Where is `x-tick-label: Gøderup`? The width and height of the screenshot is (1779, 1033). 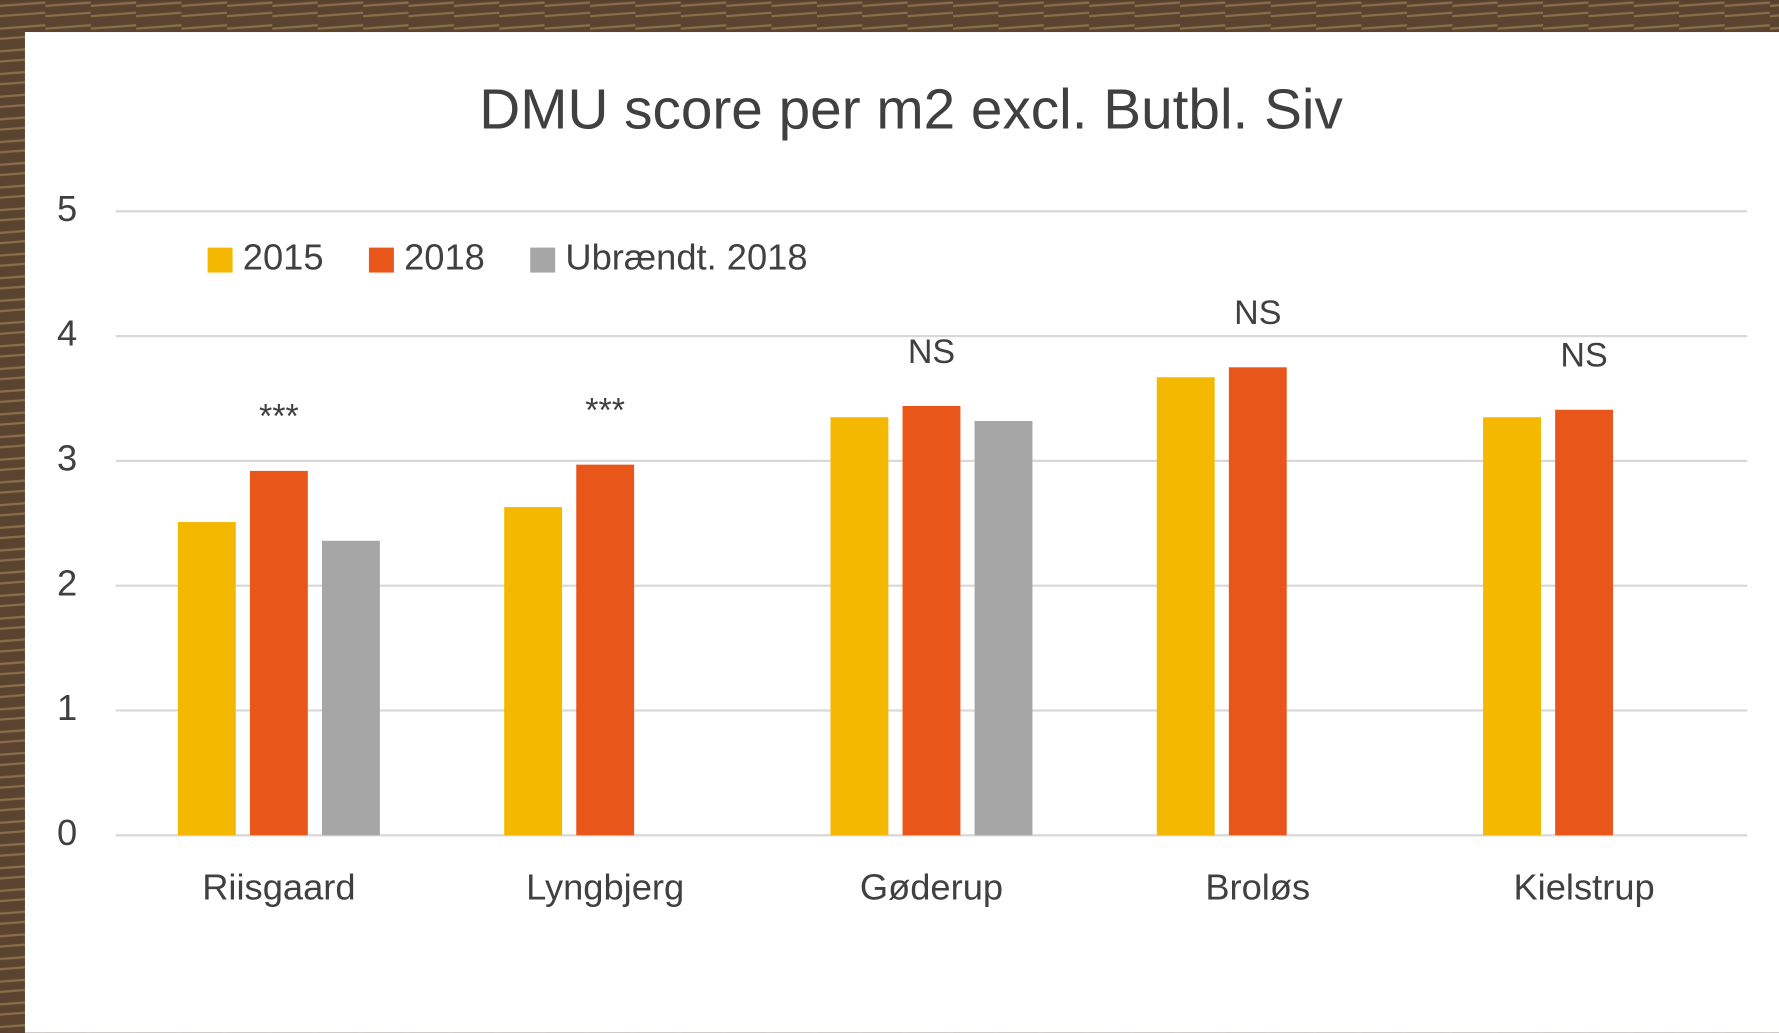 x-tick-label: Gøderup is located at coordinates (931, 886).